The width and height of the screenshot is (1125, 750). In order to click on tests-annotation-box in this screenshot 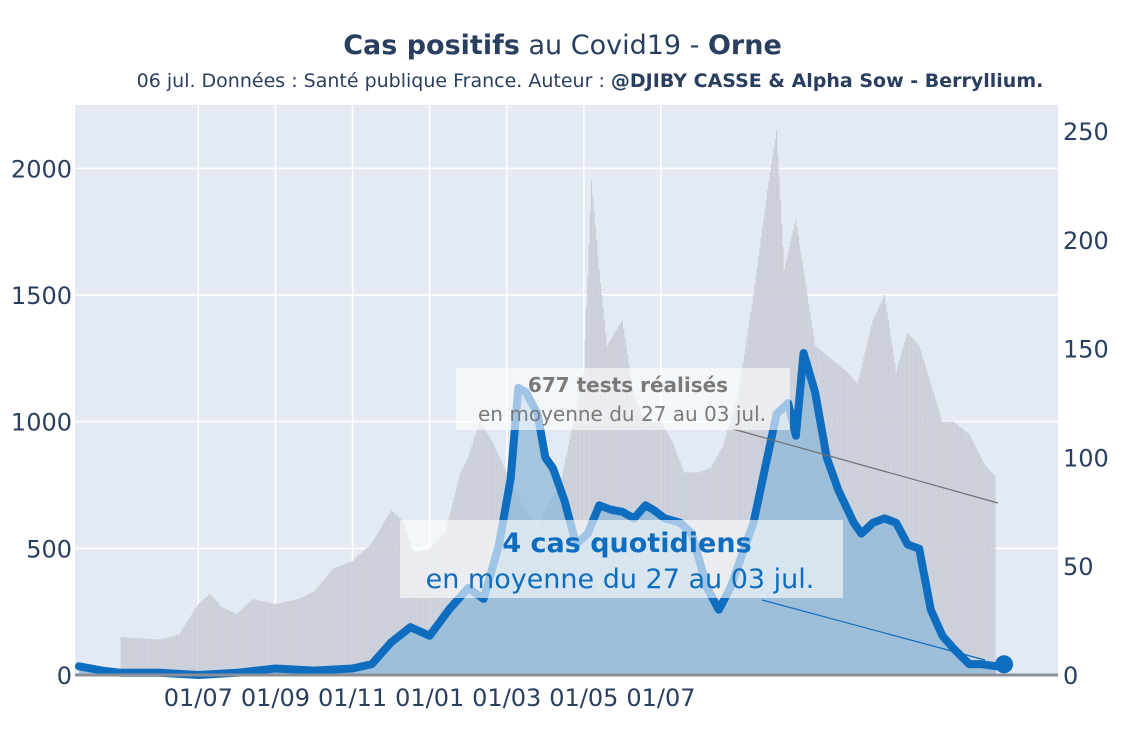, I will do `click(623, 399)`.